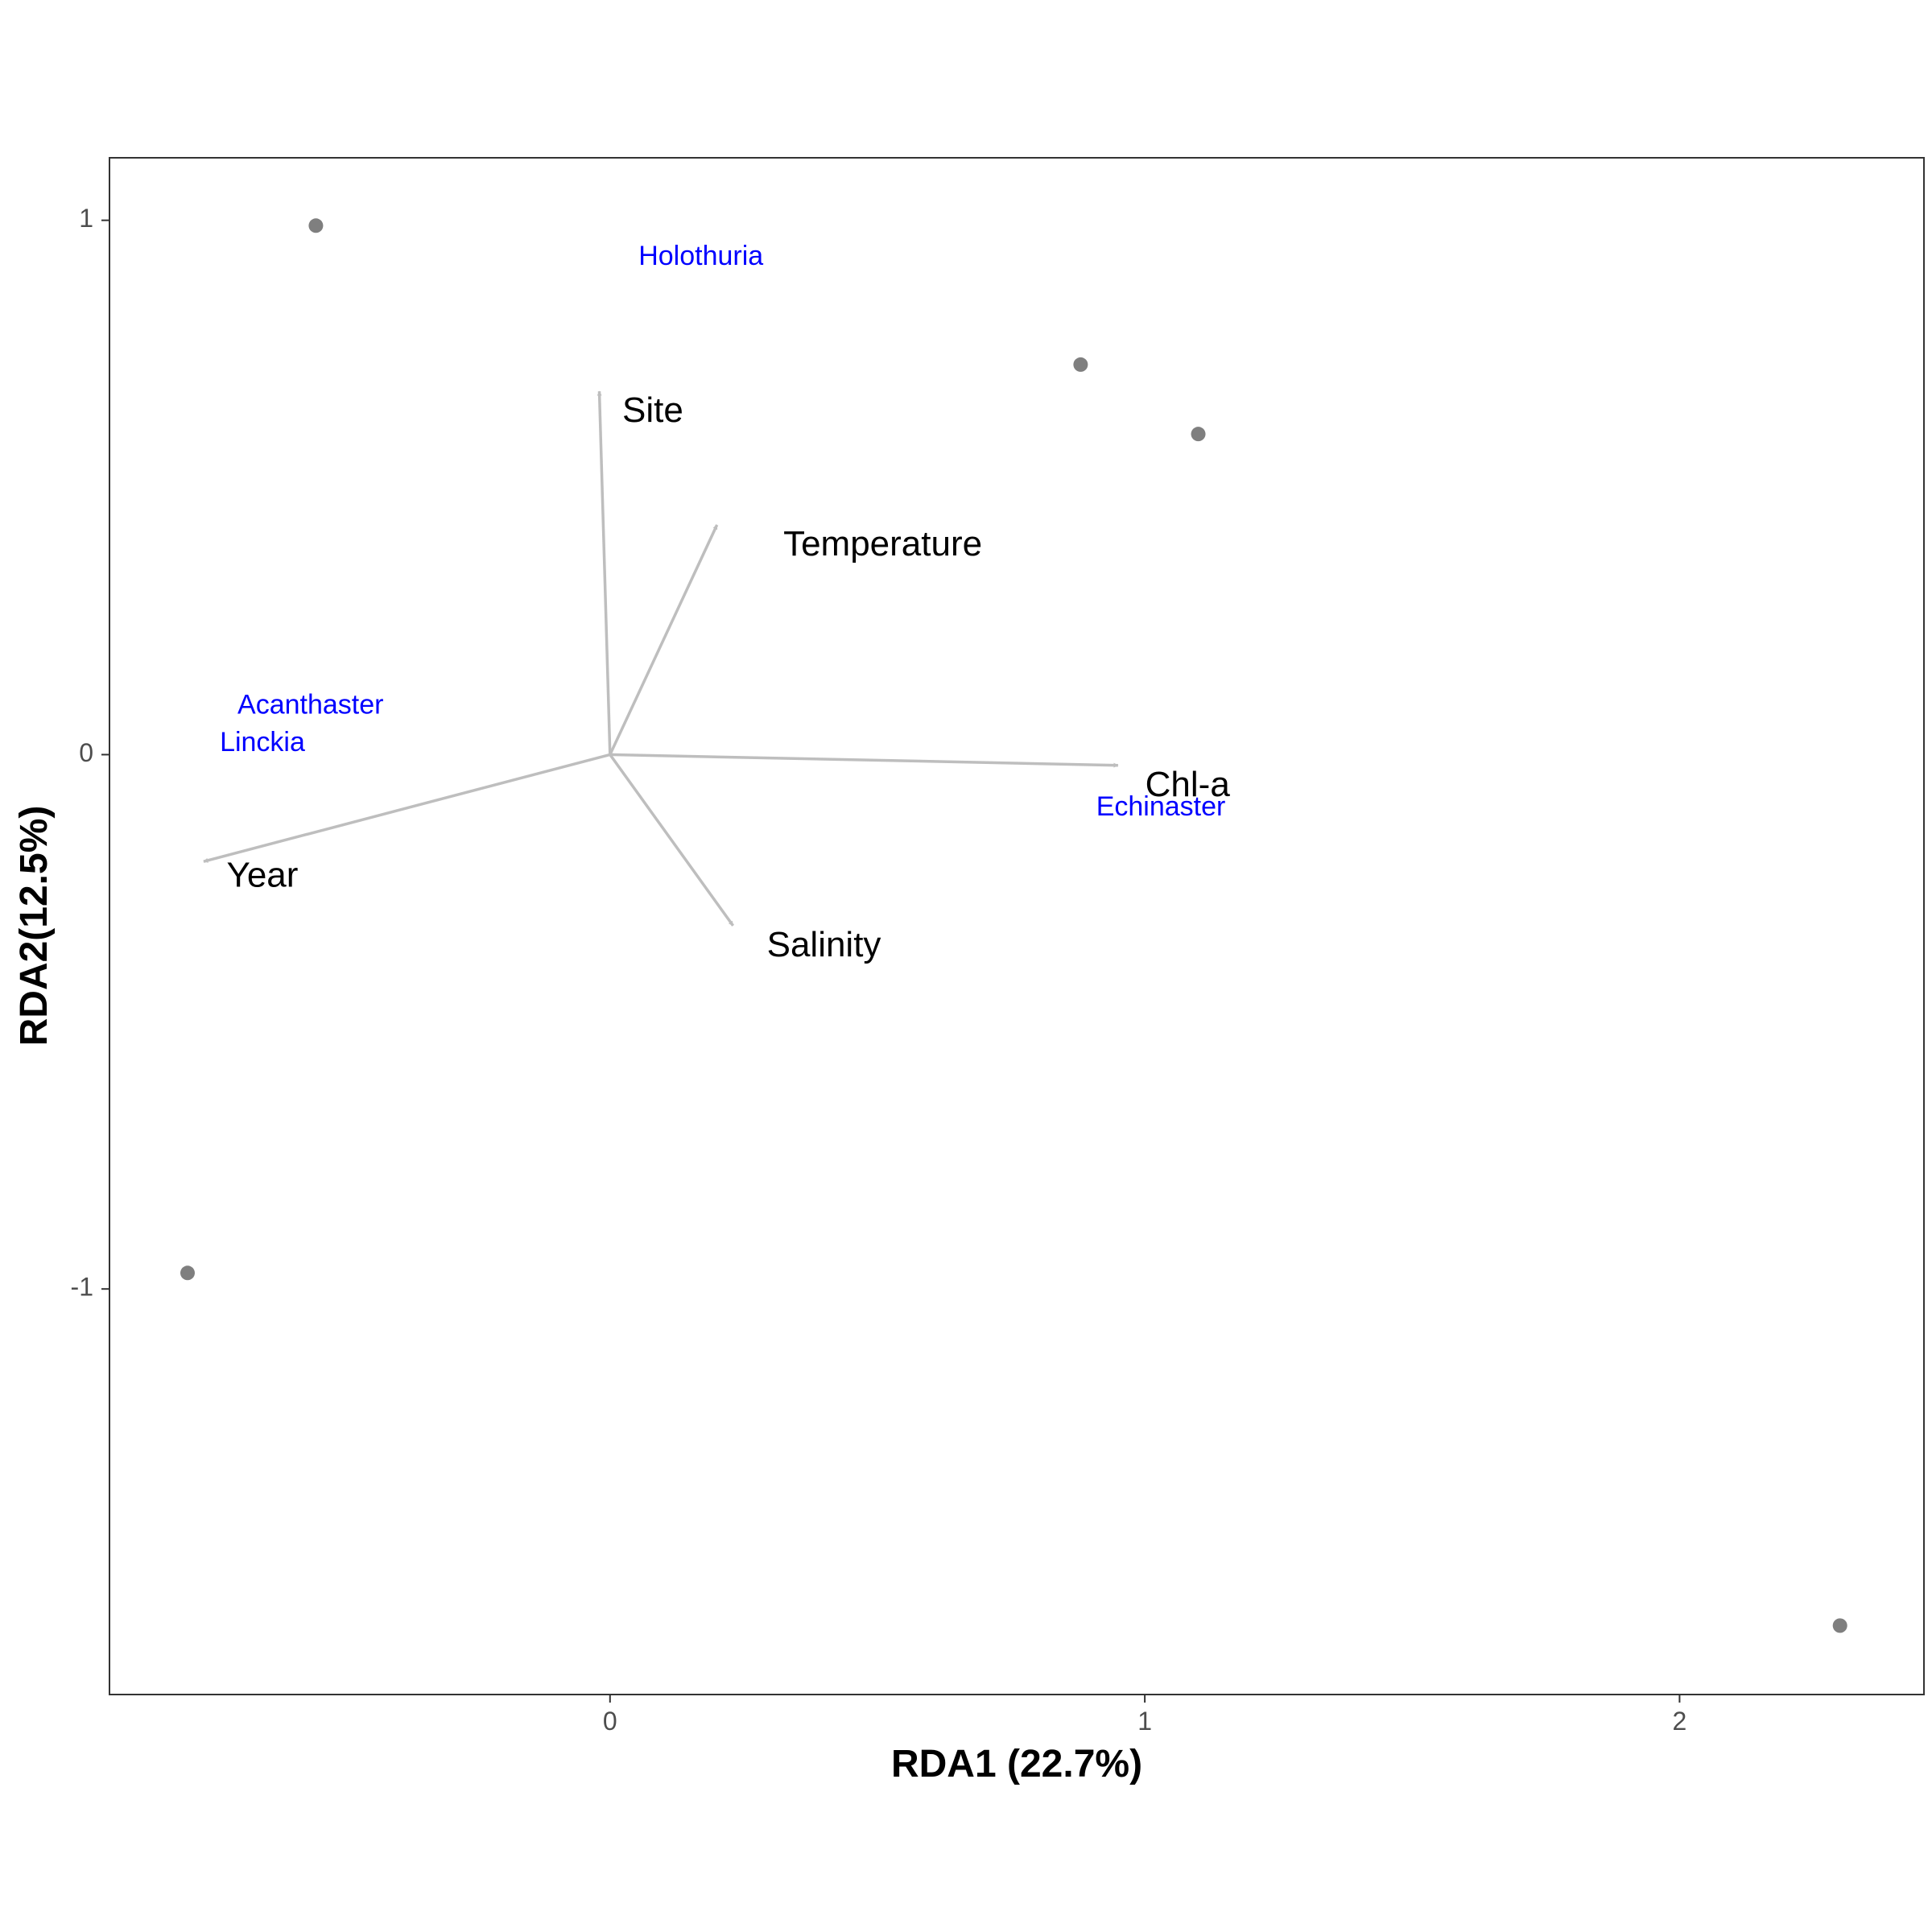 The height and width of the screenshot is (1932, 1932). I want to click on y-axis-title: RDA2(12.5%), so click(34, 926).